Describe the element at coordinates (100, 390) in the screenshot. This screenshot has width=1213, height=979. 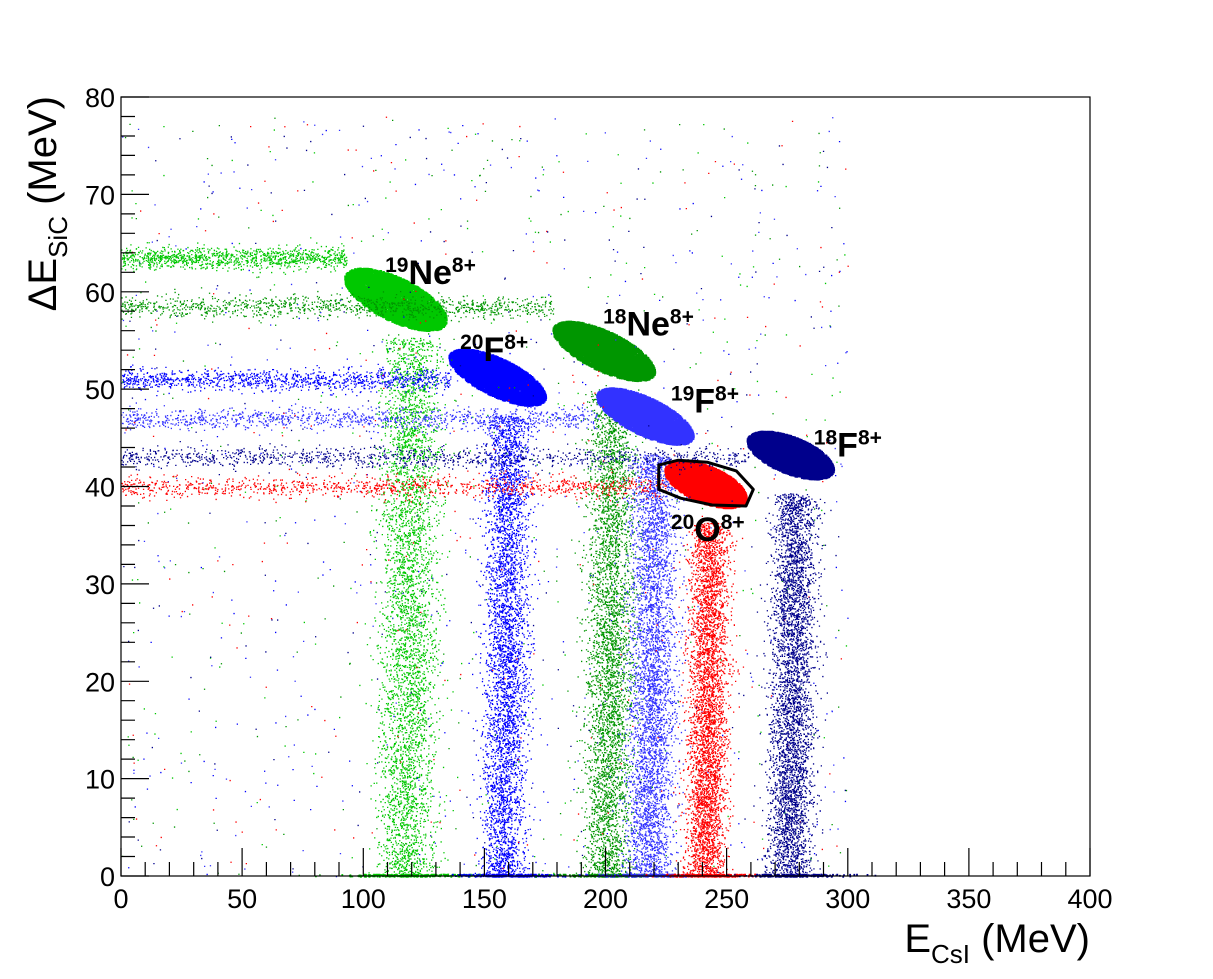
I see `y-tick-label-50: 50` at that location.